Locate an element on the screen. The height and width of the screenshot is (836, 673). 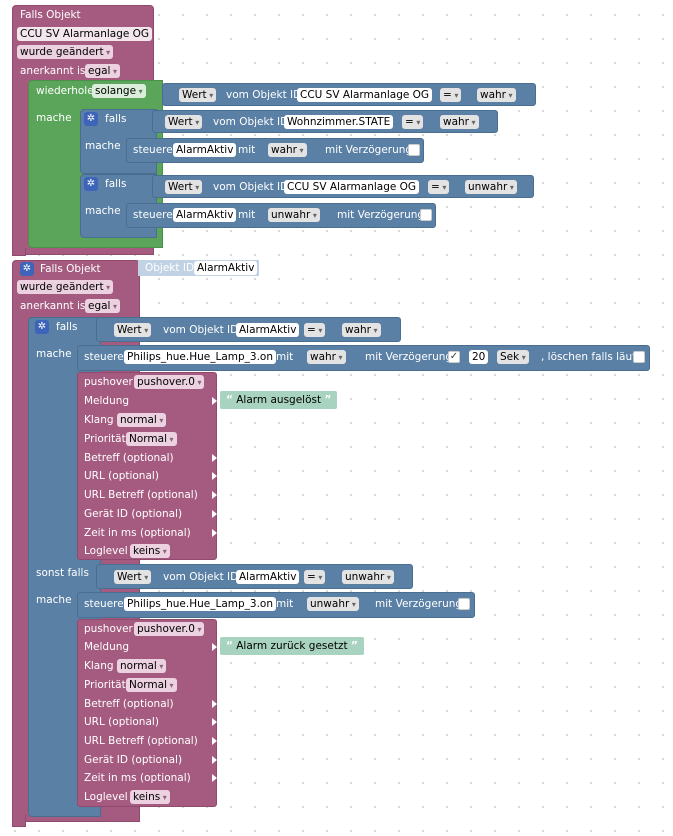
trigger-object-field: AlarmAktiv is located at coordinates (226, 268).